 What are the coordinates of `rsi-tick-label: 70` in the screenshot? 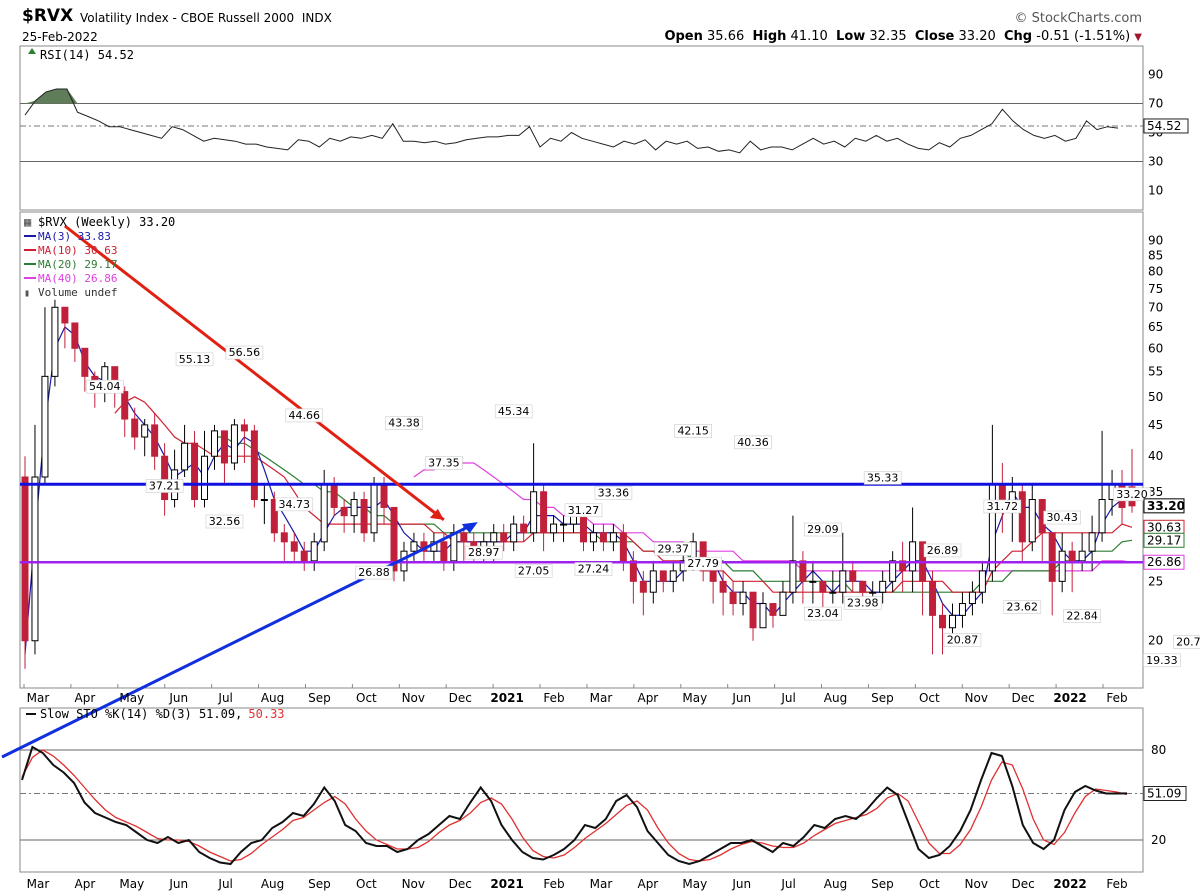 It's located at (1155, 104).